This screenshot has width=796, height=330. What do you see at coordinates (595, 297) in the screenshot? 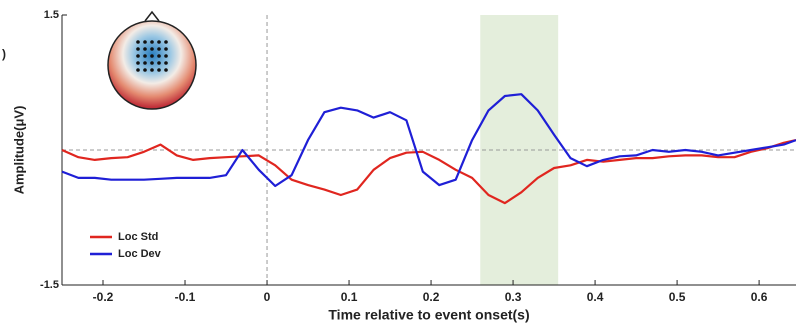
I see `x-tick-label: 0.4` at bounding box center [595, 297].